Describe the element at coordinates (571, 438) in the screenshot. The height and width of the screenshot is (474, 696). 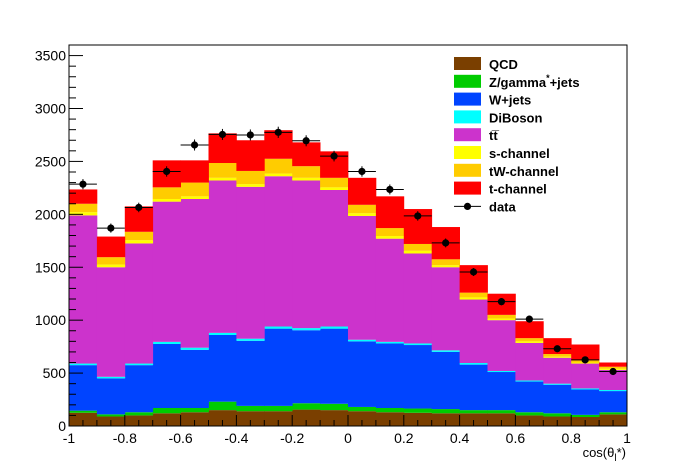
I see `x-tick-label-9: 0.8` at that location.